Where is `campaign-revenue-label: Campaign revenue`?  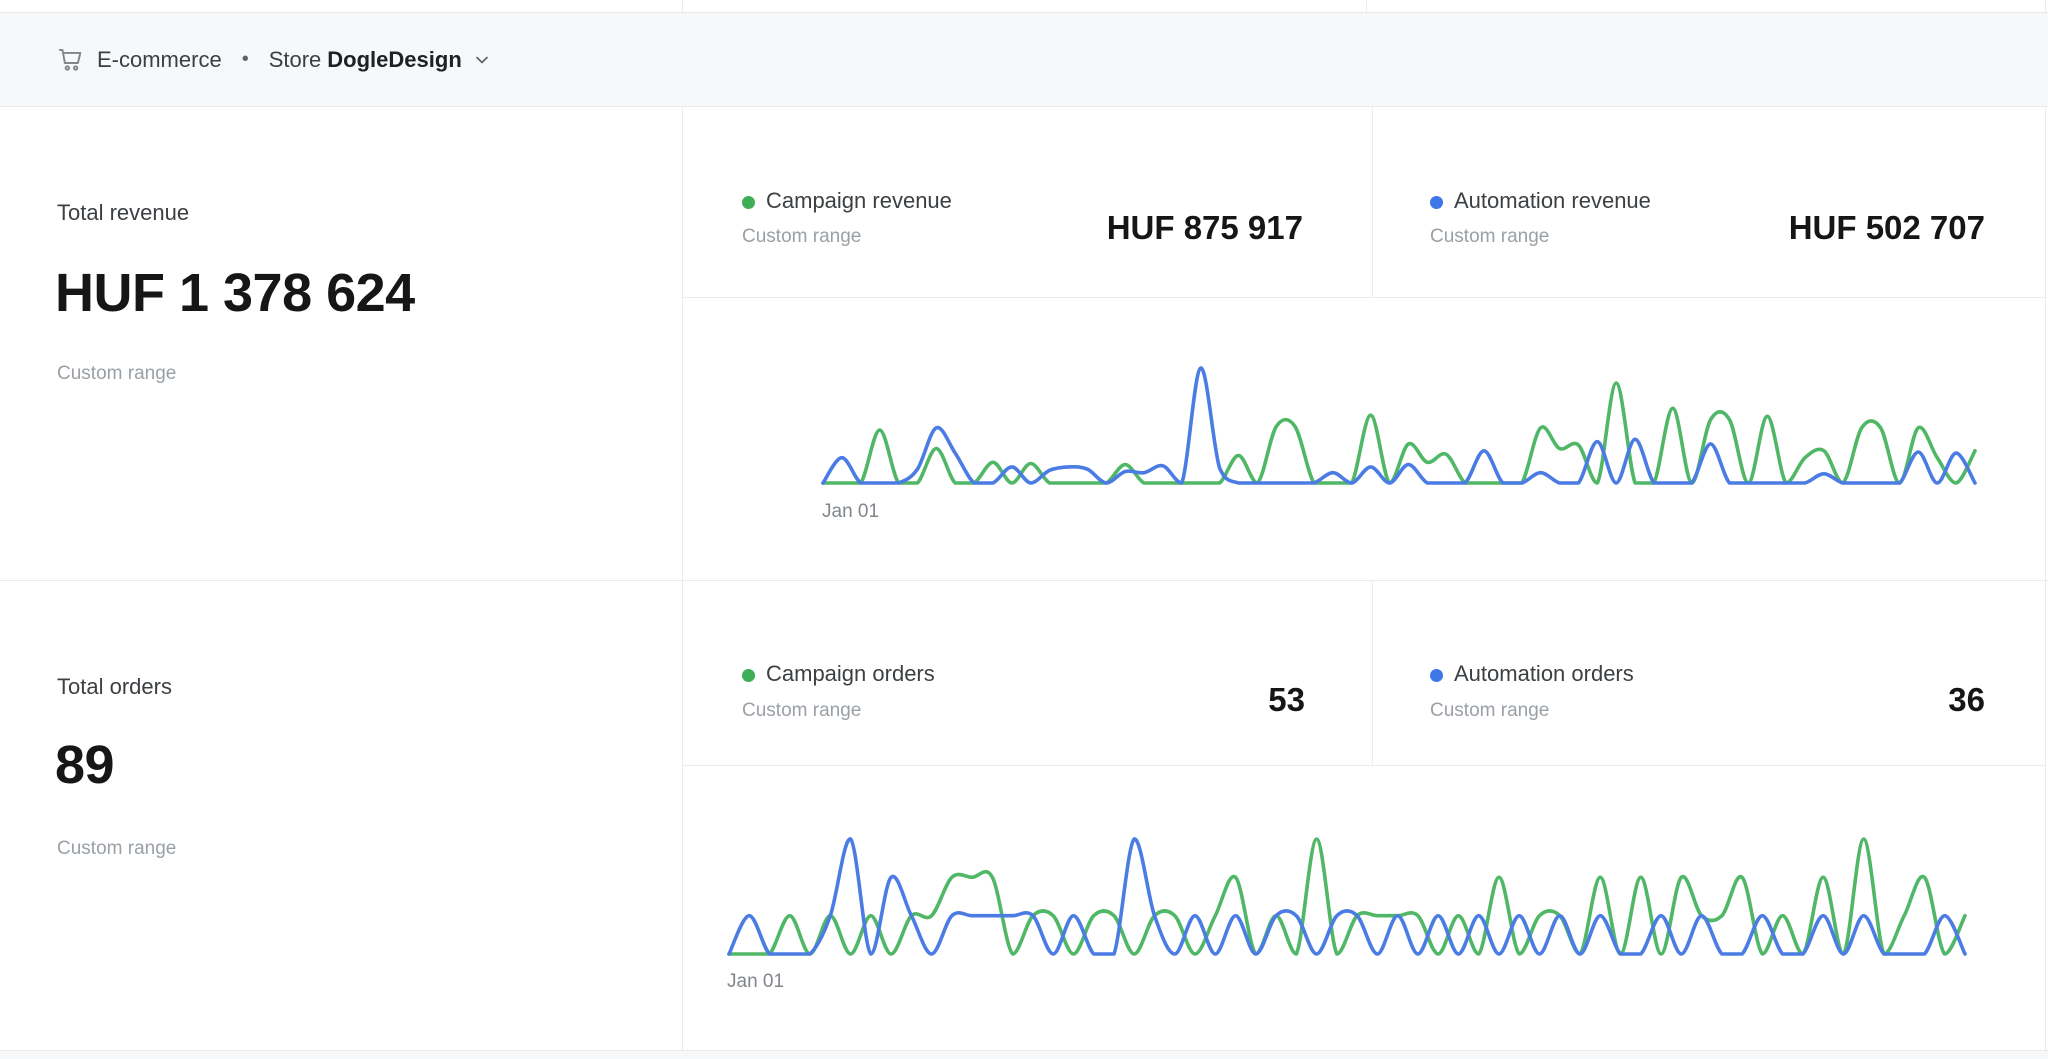 campaign-revenue-label: Campaign revenue is located at coordinates (859, 200).